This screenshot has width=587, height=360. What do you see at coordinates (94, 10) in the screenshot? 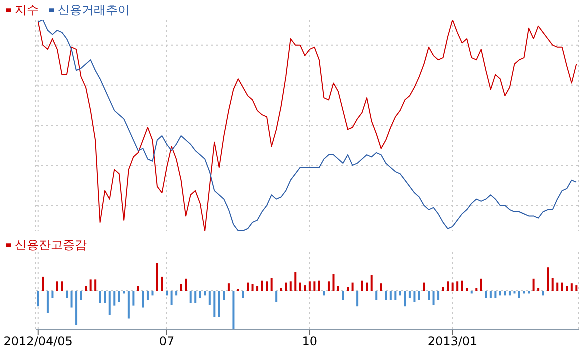
I see `legend-label: 신용거래추이` at bounding box center [94, 10].